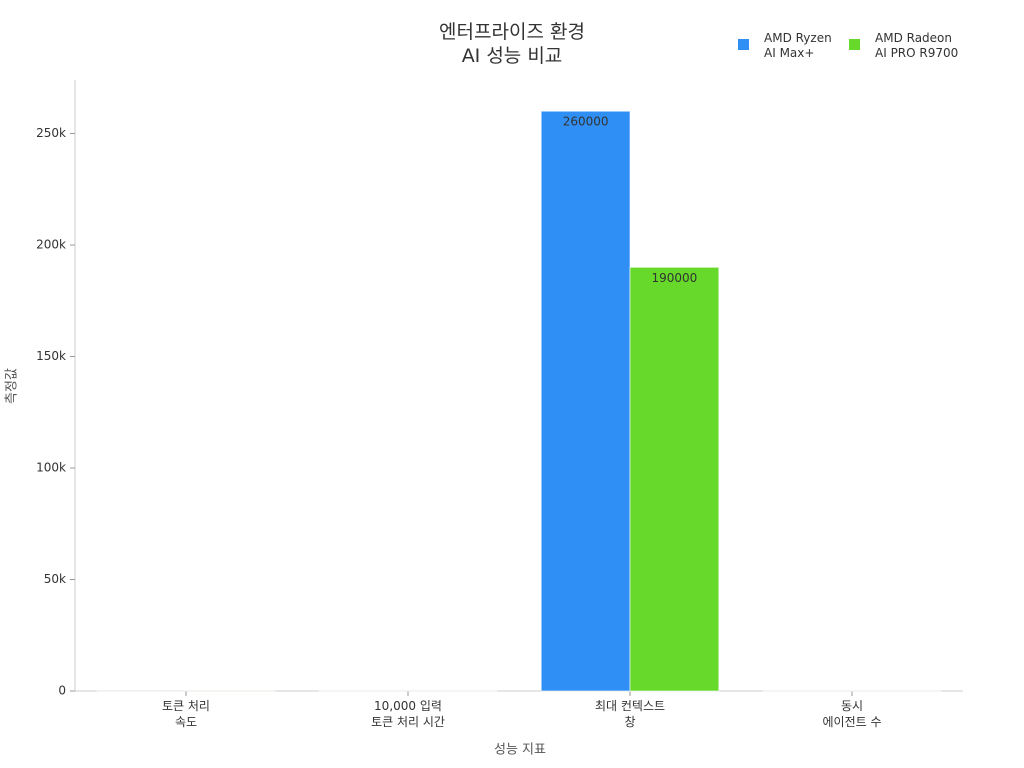  Describe the element at coordinates (55, 579) in the screenshot. I see `y-tick-label: 50k` at that location.